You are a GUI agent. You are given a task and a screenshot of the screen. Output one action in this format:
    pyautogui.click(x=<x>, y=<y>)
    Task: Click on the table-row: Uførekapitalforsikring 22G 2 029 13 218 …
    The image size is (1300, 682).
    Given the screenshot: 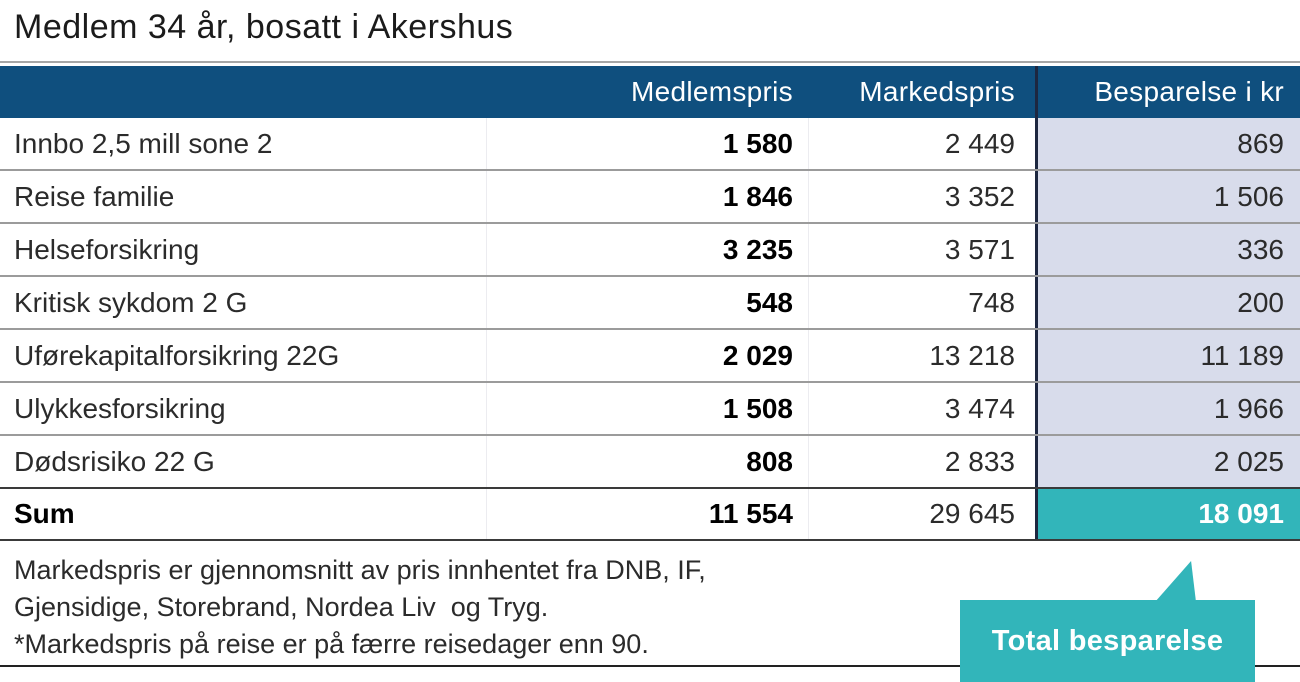 What is the action you would take?
    pyautogui.click(x=650, y=356)
    